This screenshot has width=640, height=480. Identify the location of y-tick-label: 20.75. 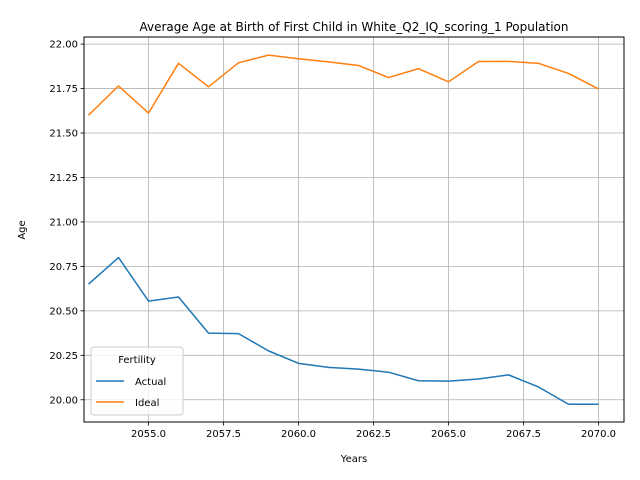
(63, 267).